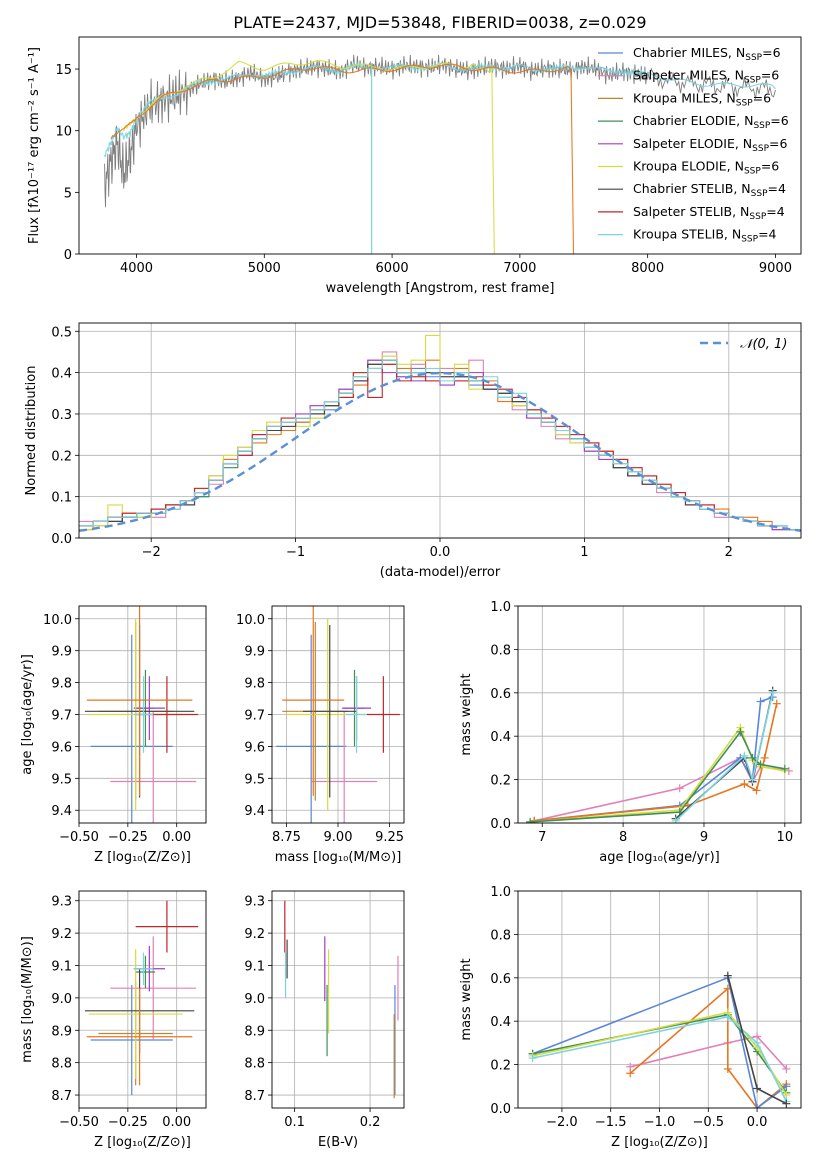  What do you see at coordinates (294, 1122) in the screenshot?
I see `x-tick-label: 0.1` at bounding box center [294, 1122].